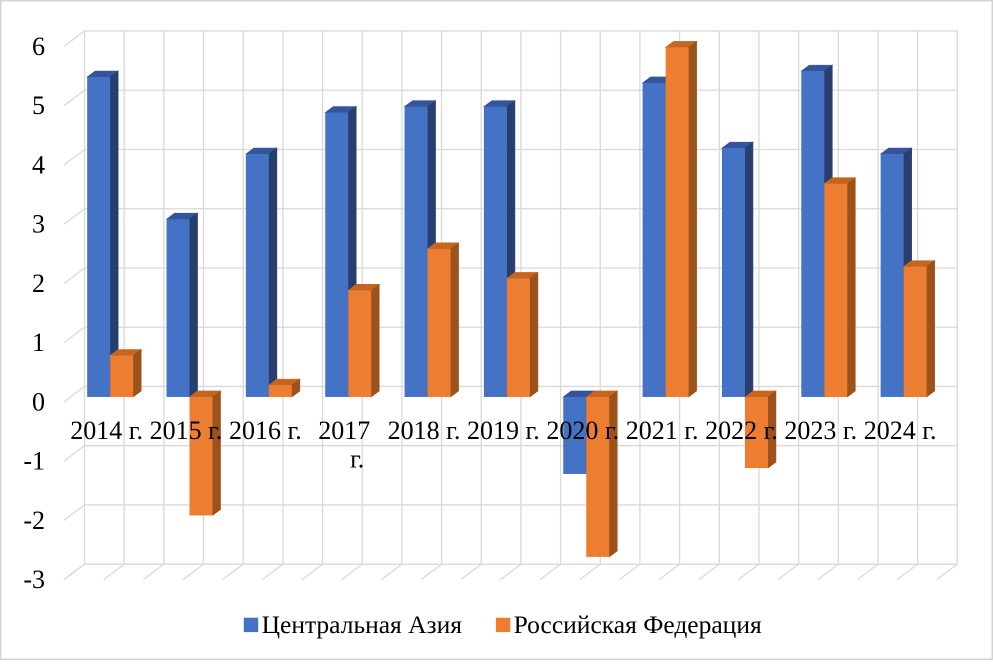  I want to click on svg-text: 4, so click(38, 164).